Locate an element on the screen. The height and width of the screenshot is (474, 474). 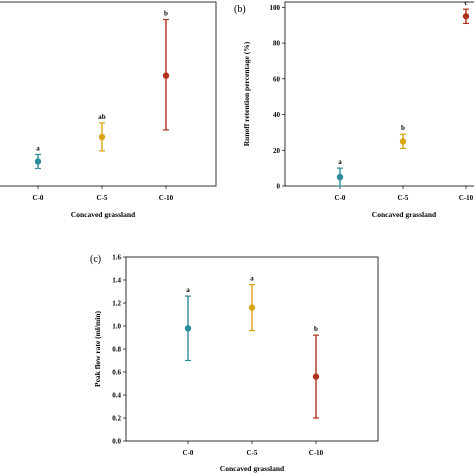
panel-b-x-tick-label: C-0 is located at coordinates (340, 198).